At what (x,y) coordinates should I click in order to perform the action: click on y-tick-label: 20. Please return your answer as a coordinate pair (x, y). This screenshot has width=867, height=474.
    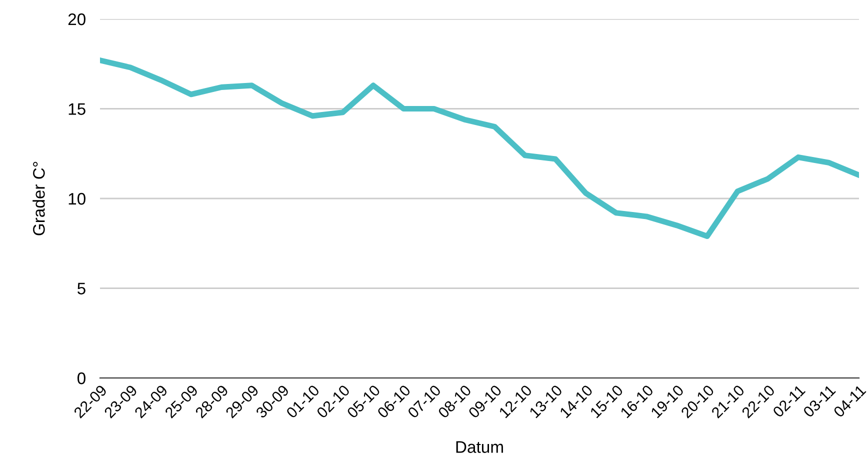
    Looking at the image, I should click on (77, 19).